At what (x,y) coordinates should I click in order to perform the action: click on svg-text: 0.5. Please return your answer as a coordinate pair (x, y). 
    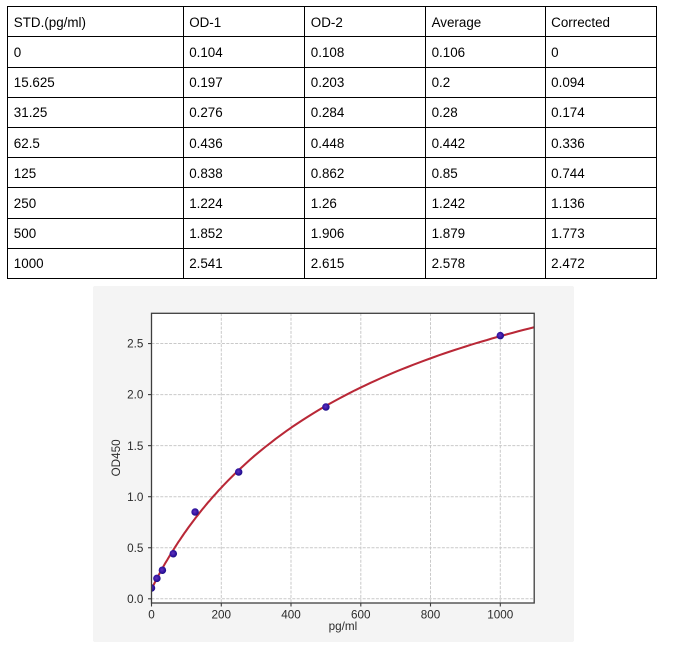
    Looking at the image, I should click on (135, 548).